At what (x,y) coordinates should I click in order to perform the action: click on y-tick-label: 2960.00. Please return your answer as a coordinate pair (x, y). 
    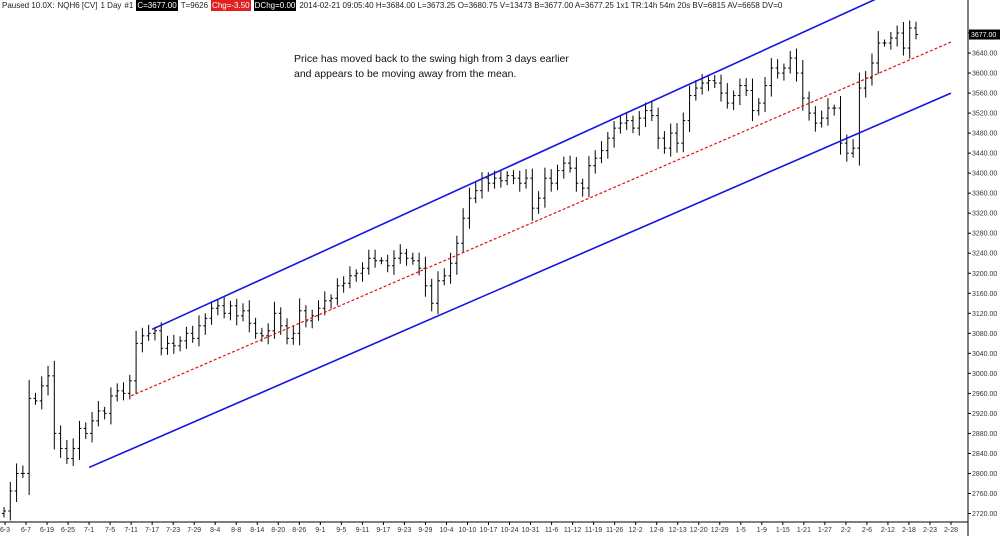
    Looking at the image, I should click on (984, 394).